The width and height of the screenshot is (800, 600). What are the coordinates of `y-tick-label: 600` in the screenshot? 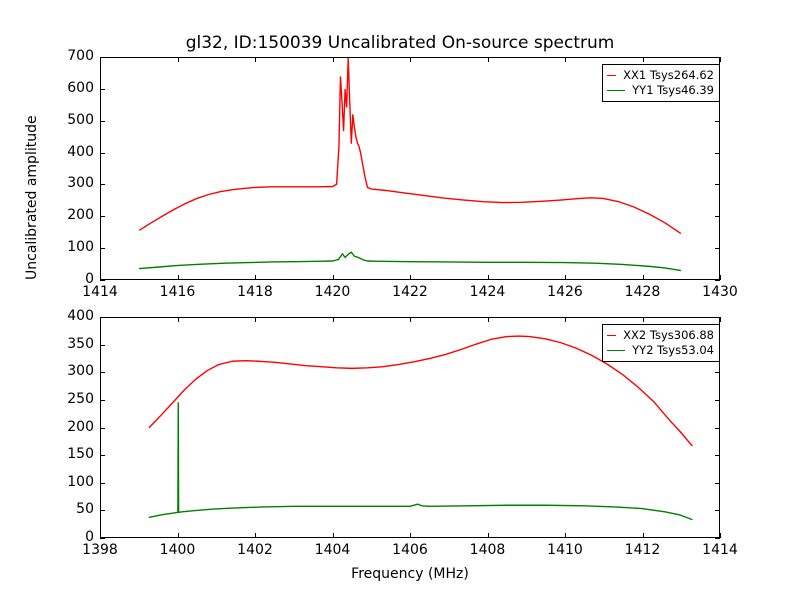 It's located at (80, 87).